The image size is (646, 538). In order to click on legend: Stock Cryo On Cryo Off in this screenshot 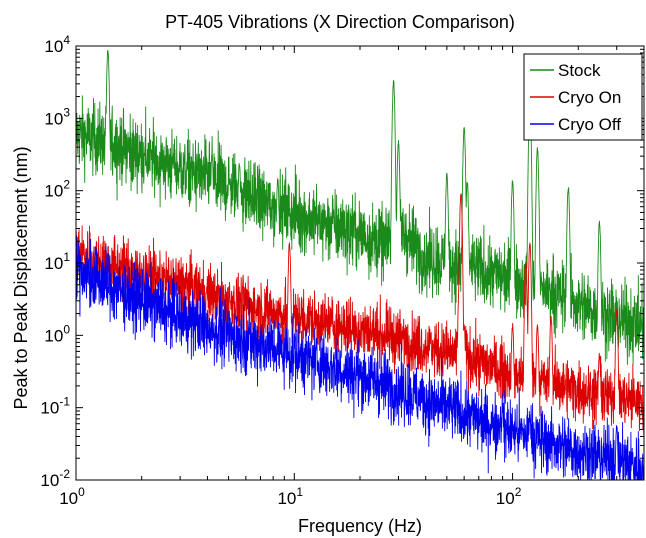, I will do `click(583, 97)`.